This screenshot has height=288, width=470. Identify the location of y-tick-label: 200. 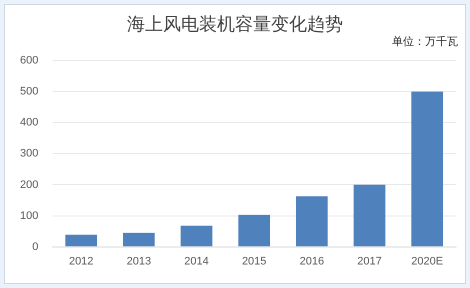
(29, 184).